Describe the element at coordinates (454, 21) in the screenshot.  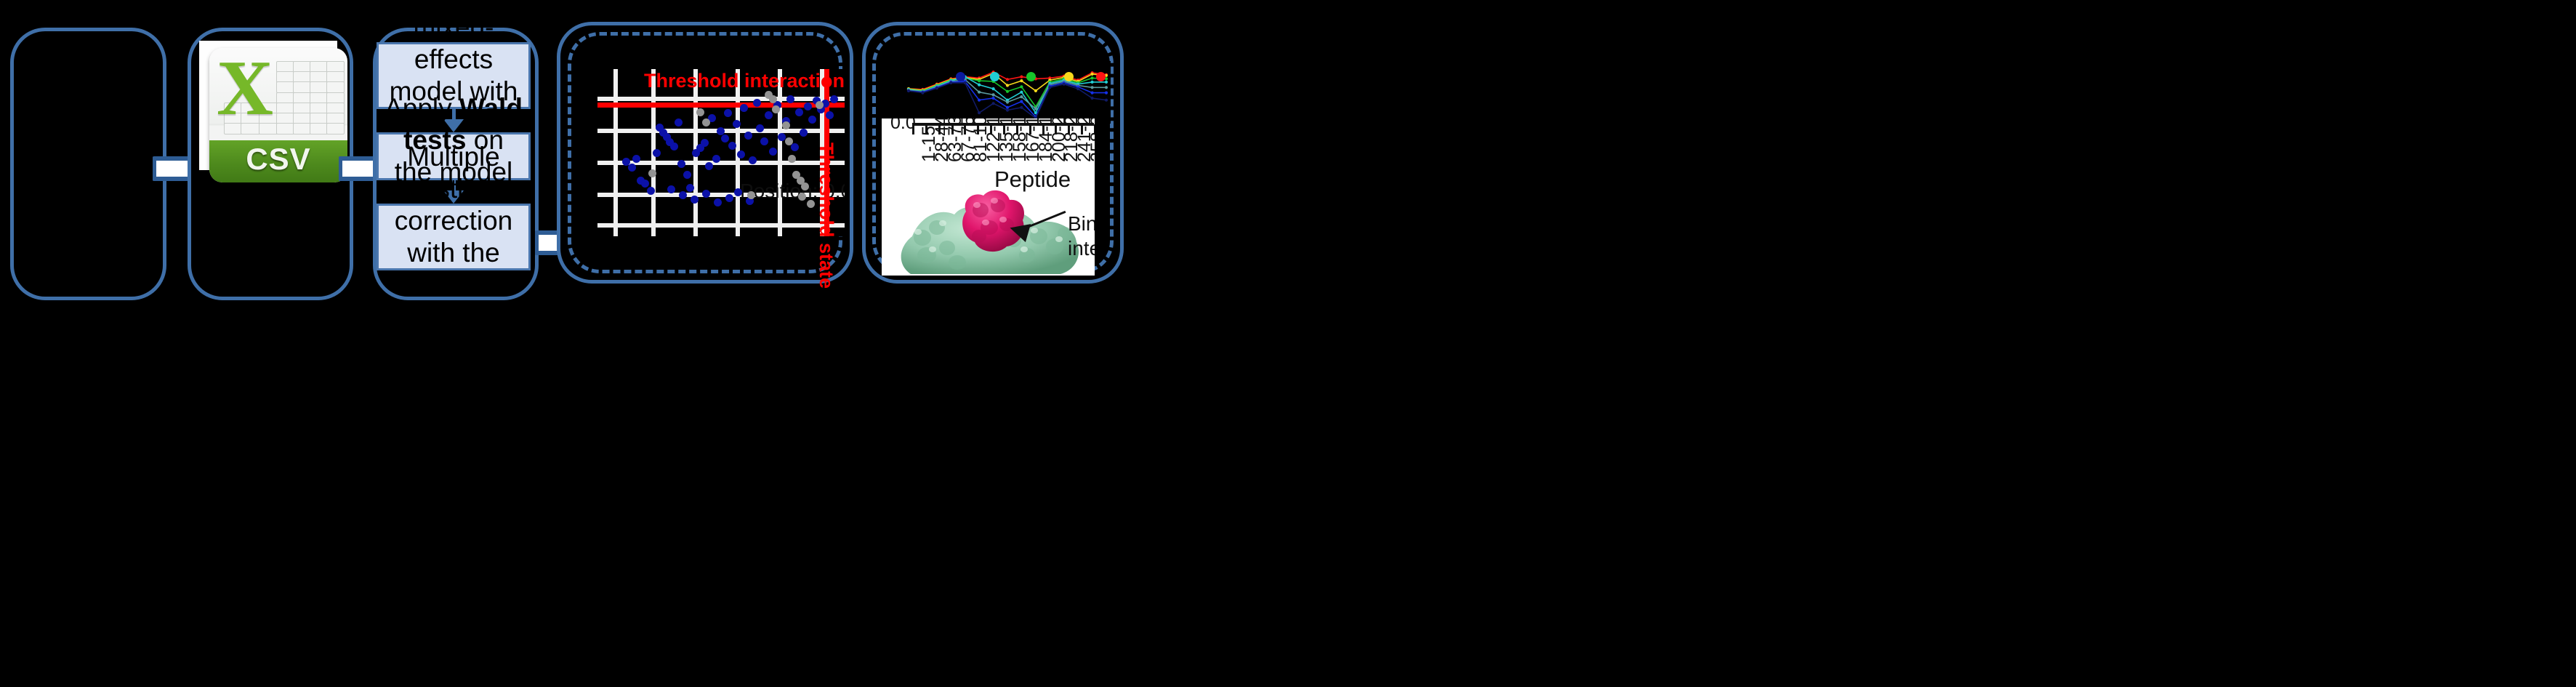
I see `flowbox-reml-line1: Fit a linear mixed-` at that location.